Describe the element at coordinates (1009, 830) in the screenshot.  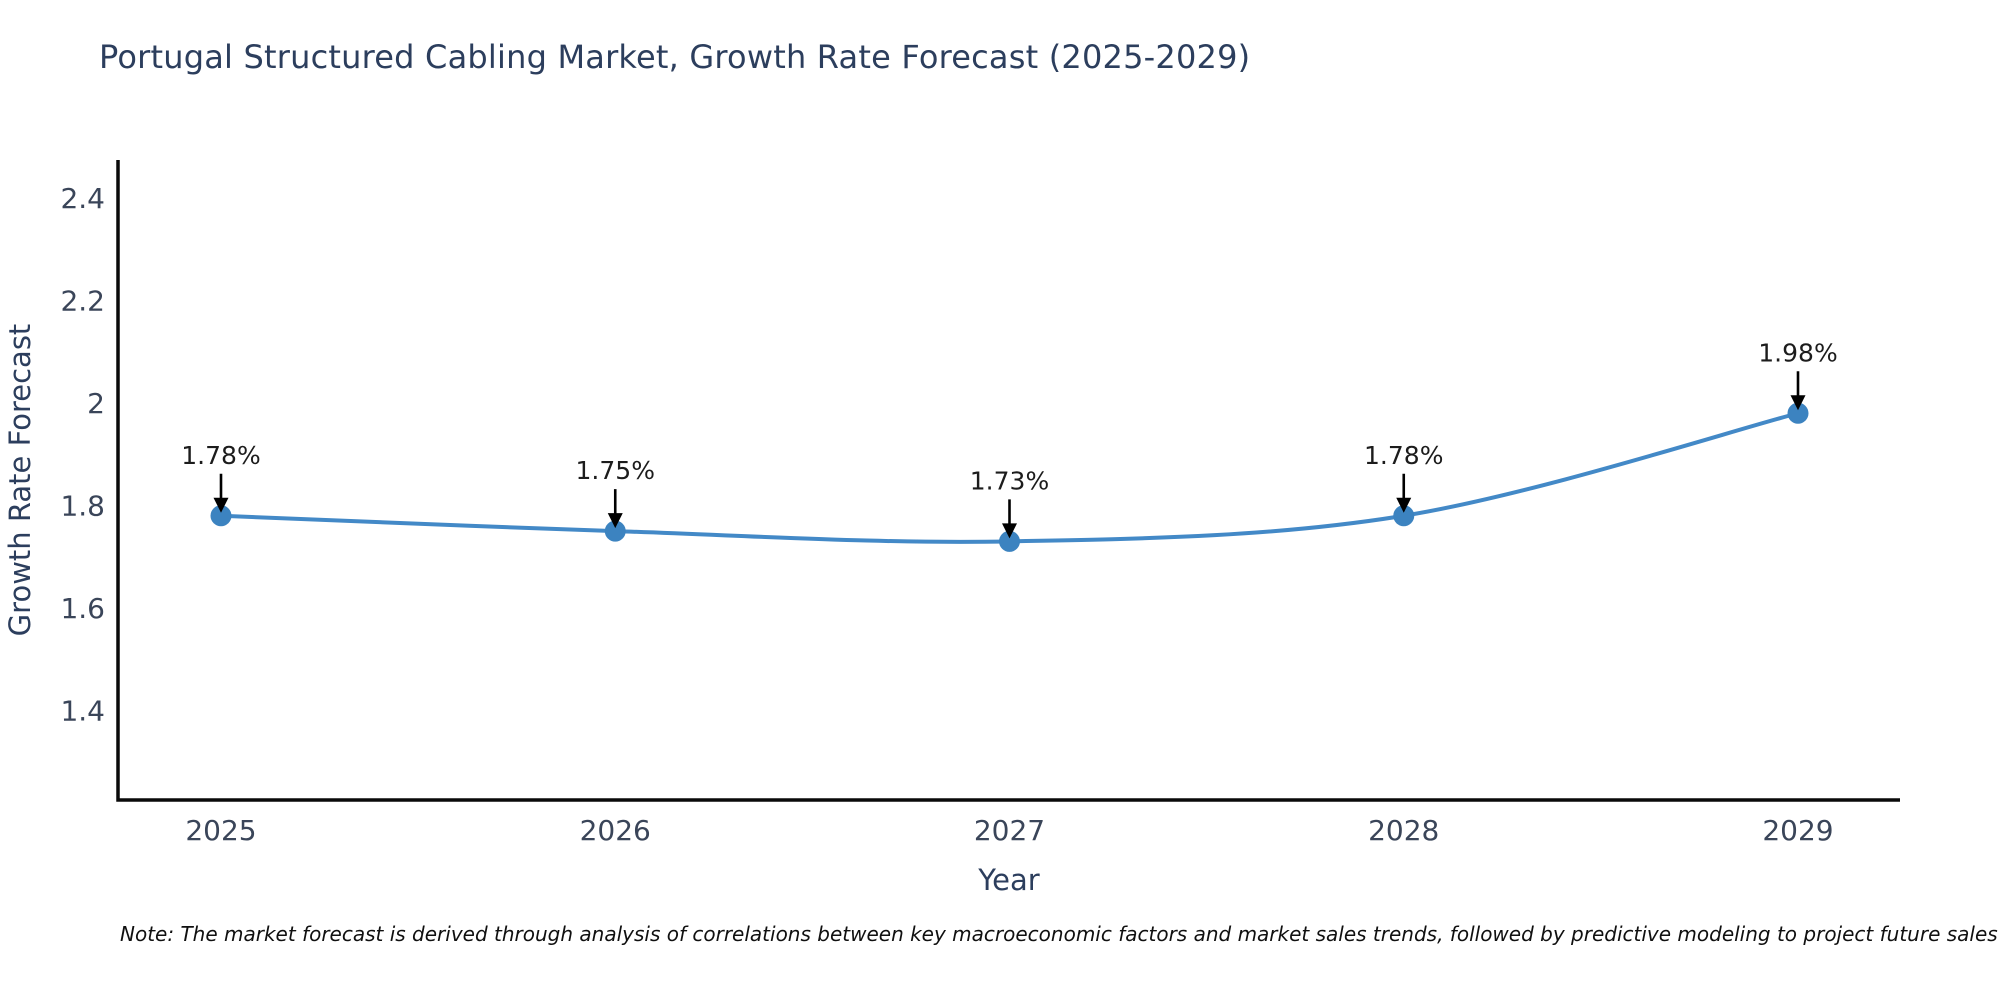
I see `x-tick-label: 2027` at that location.